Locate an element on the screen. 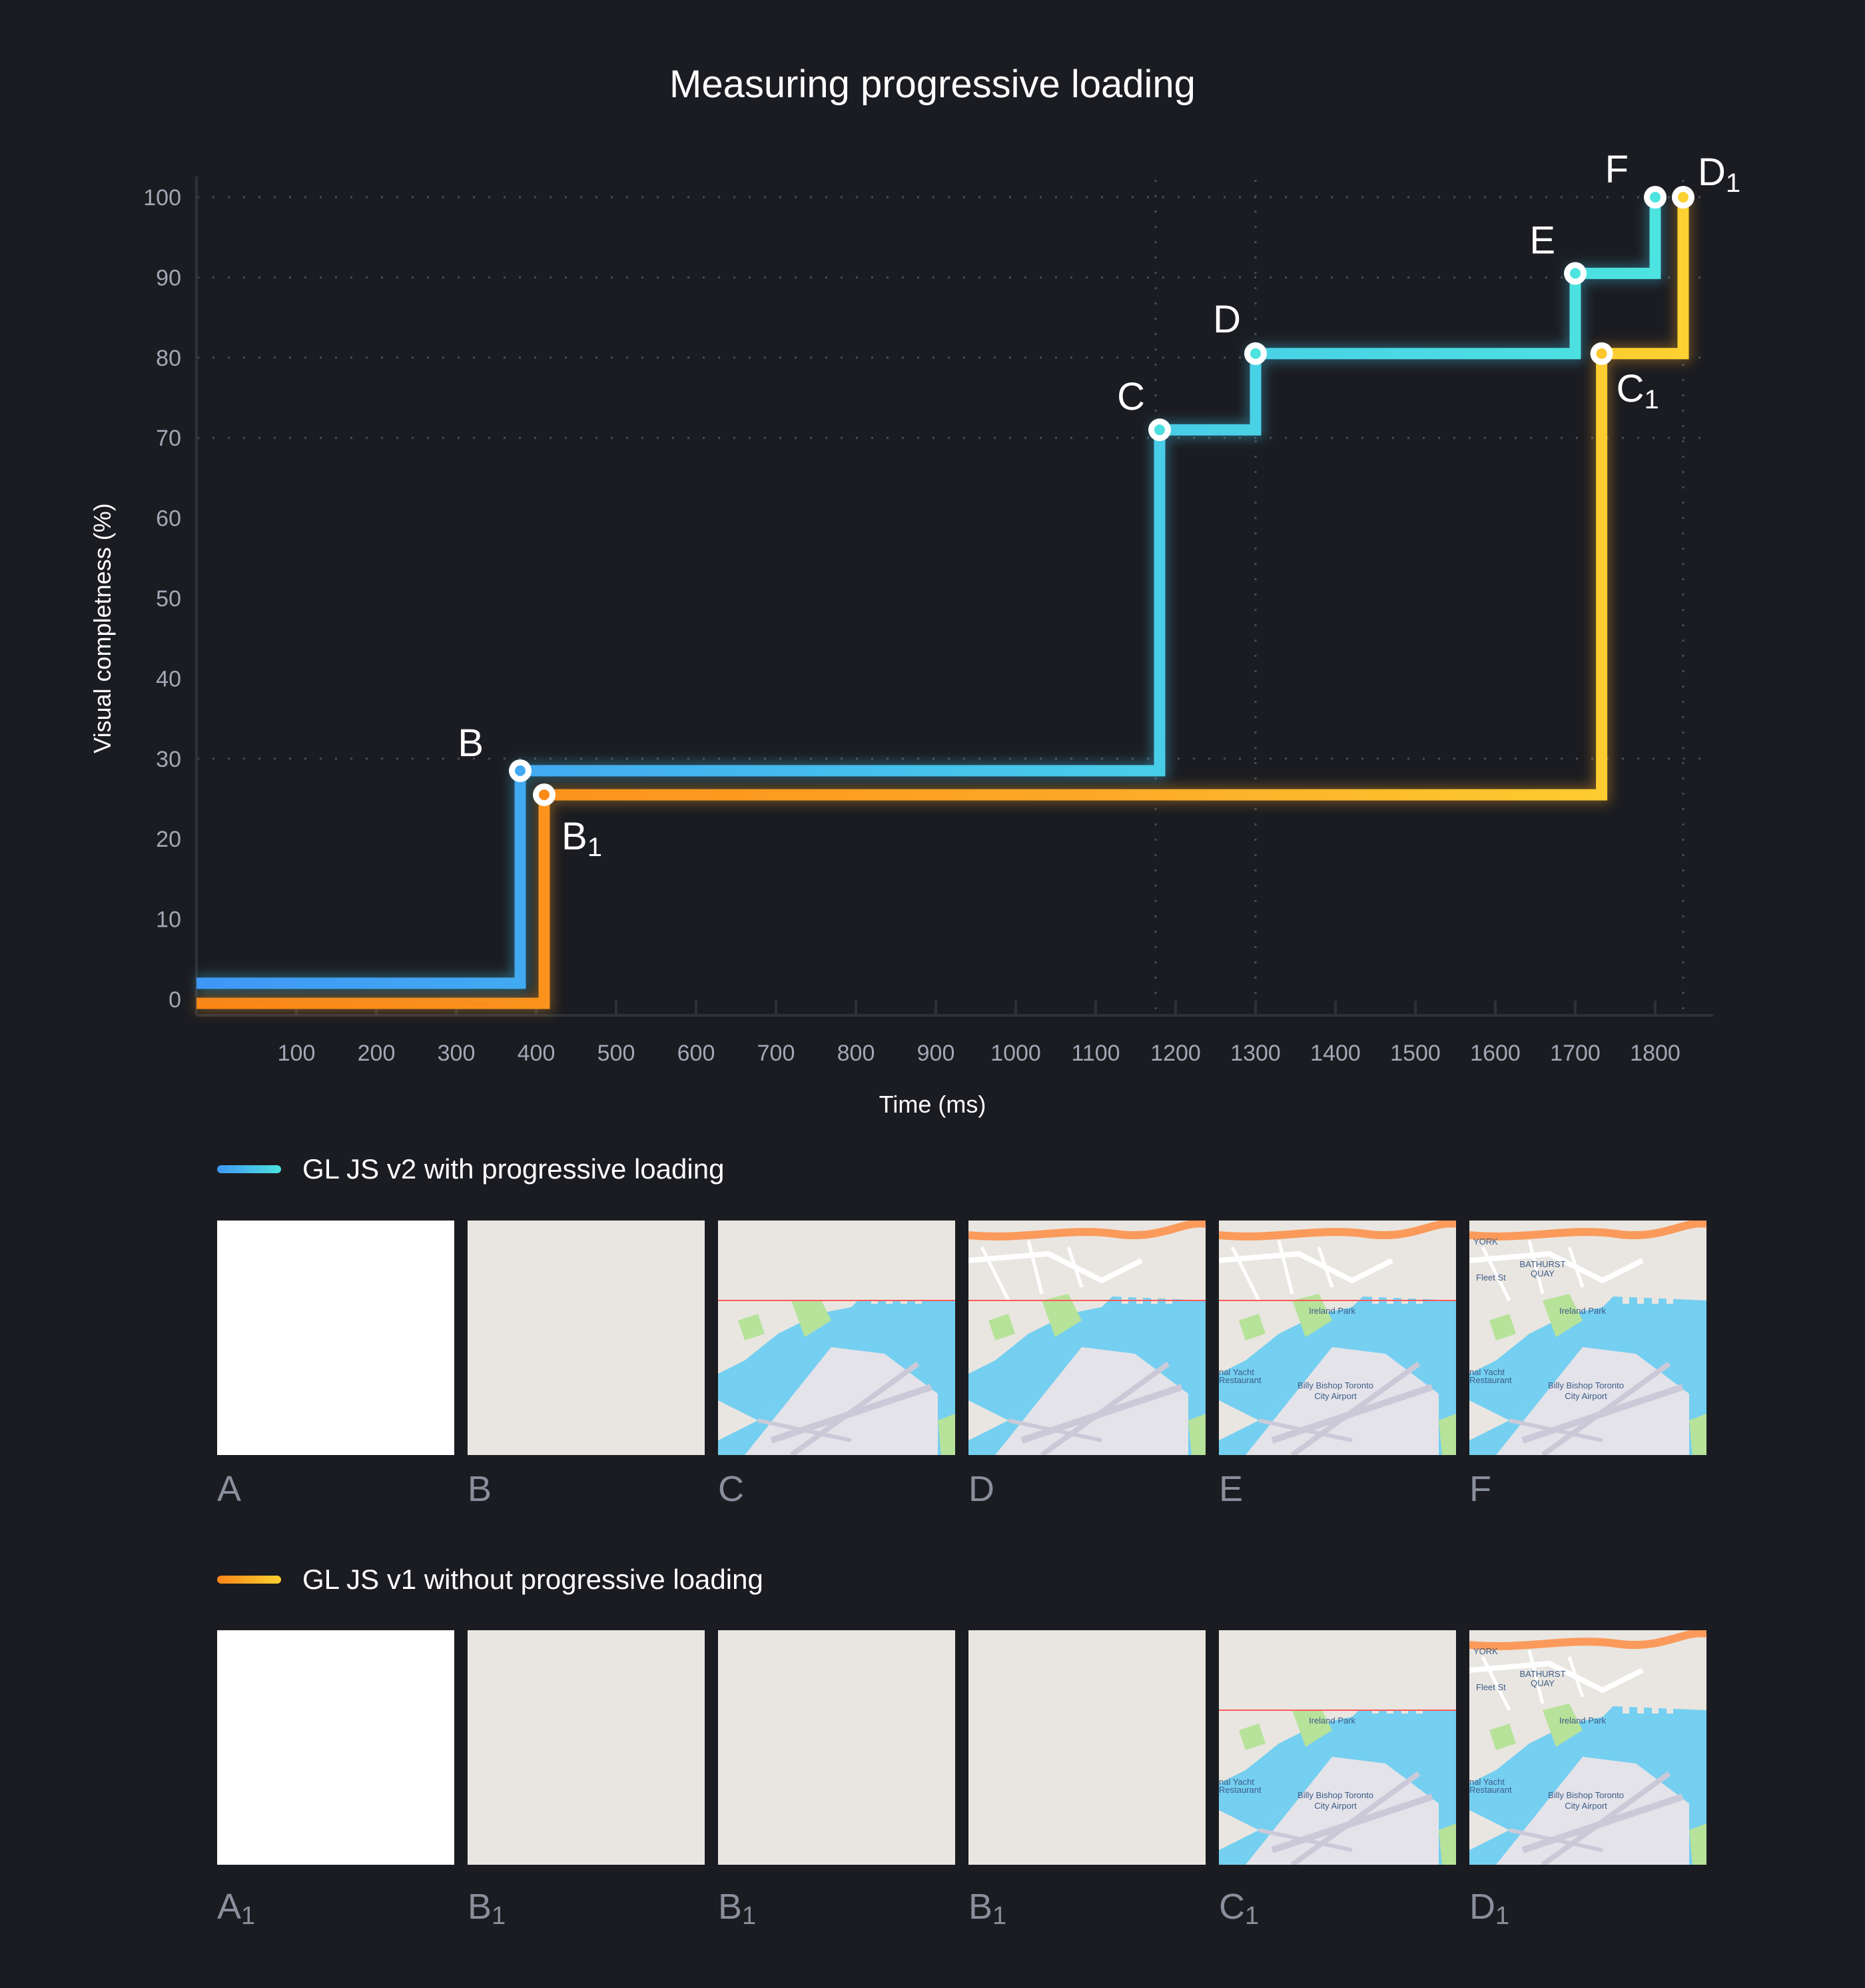 The height and width of the screenshot is (1988, 1865). x-tick-label: 300 is located at coordinates (457, 1053).